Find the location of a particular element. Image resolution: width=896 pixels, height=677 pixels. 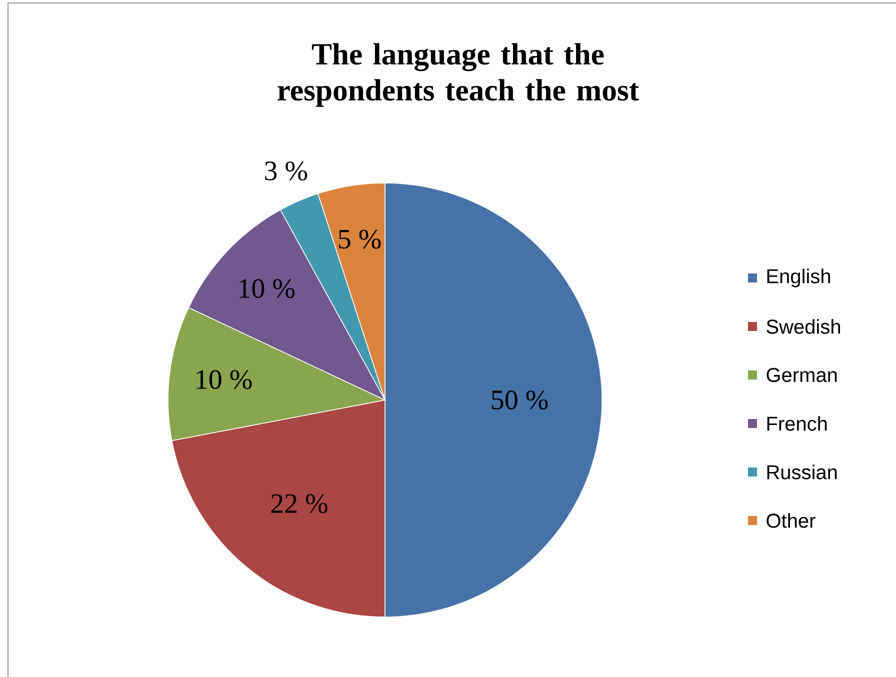

data-label: 3 % is located at coordinates (286, 170).